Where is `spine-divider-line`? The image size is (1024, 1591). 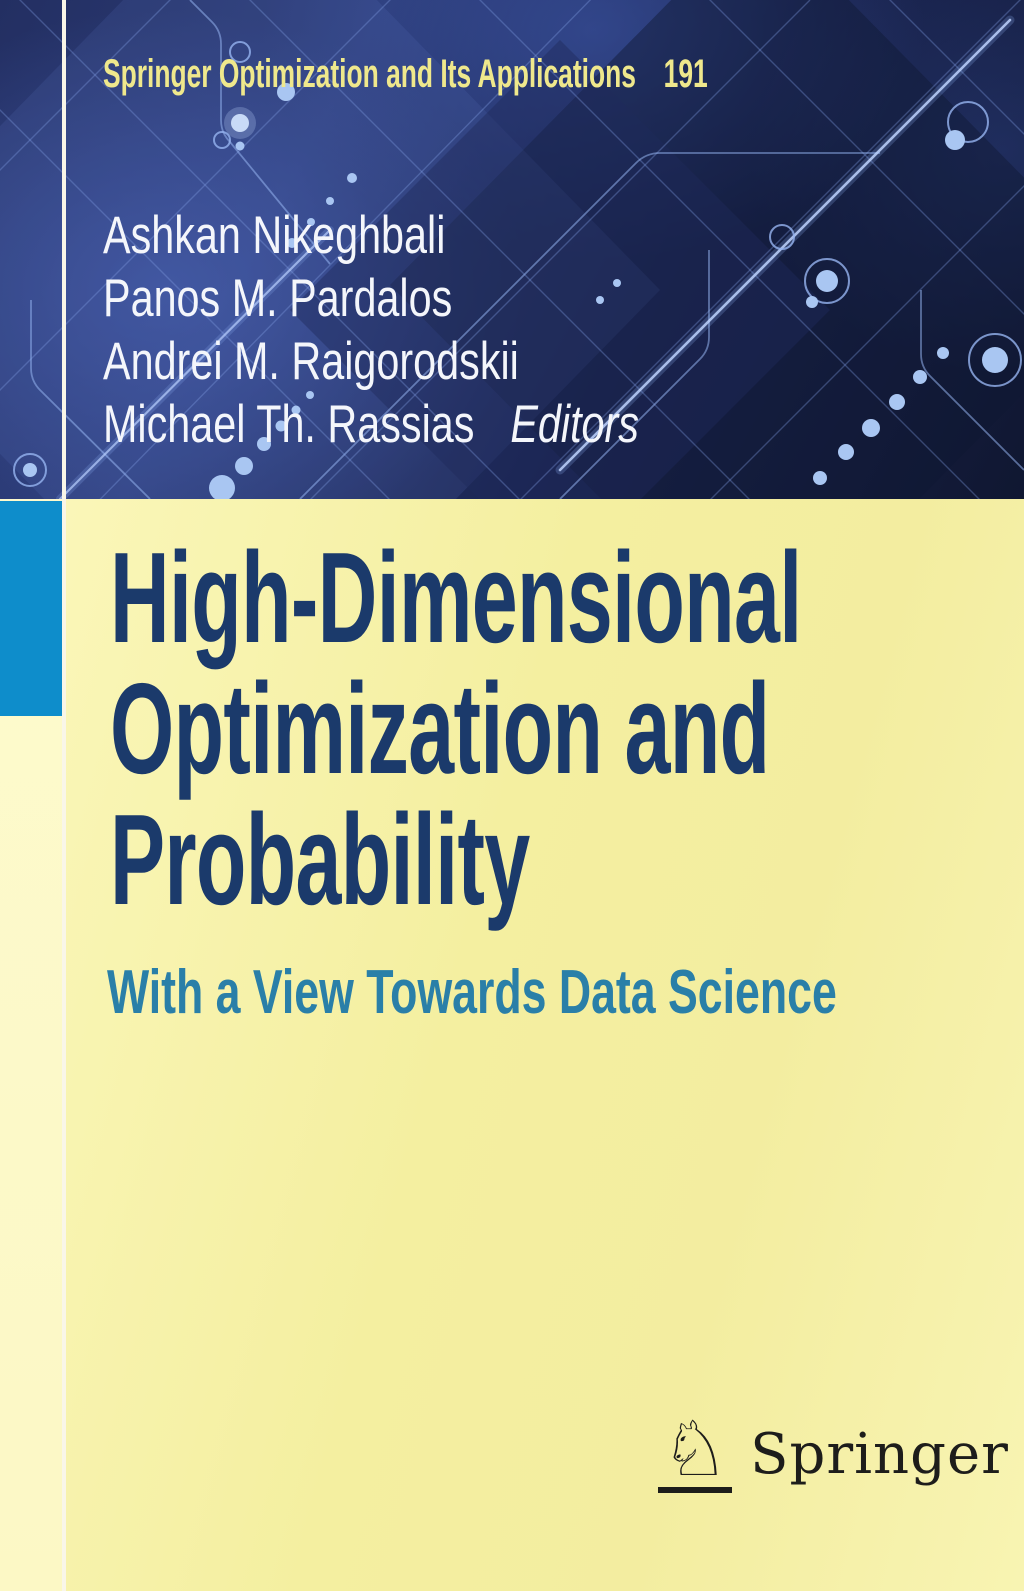 spine-divider-line is located at coordinates (64, 795).